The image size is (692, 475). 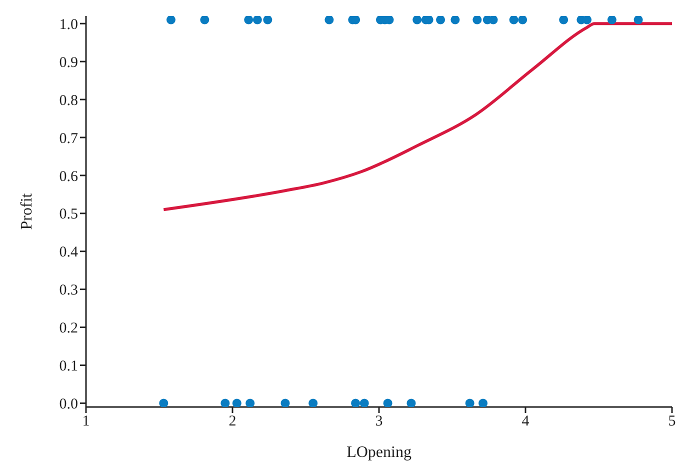 I want to click on y-tick-label: 0.2, so click(x=68, y=328).